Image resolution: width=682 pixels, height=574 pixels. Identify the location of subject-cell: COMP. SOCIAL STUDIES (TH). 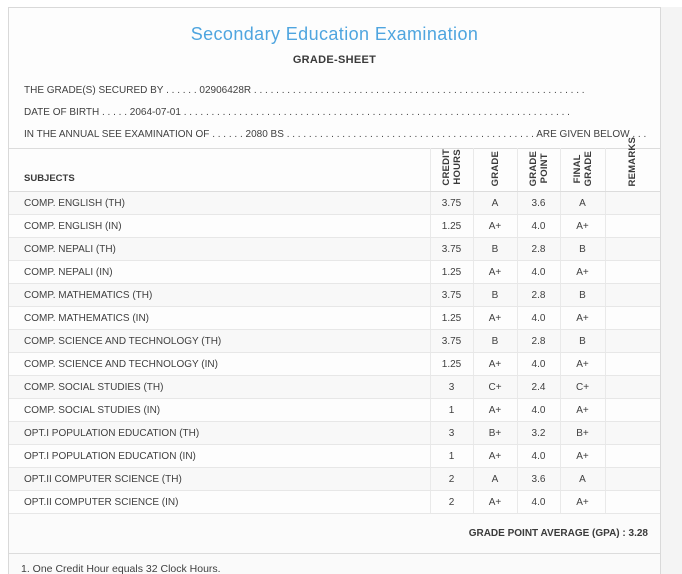
(219, 387).